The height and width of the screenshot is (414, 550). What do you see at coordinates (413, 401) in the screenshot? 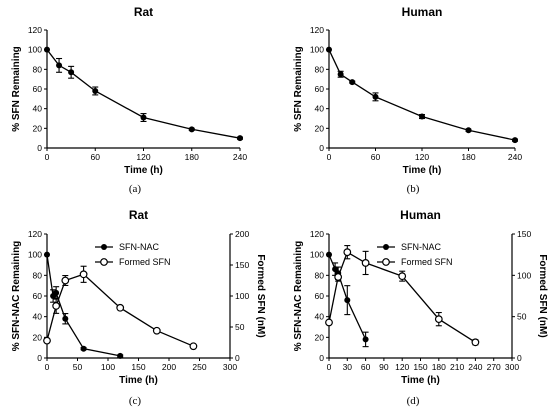
I see `panel-caption: (d)` at bounding box center [413, 401].